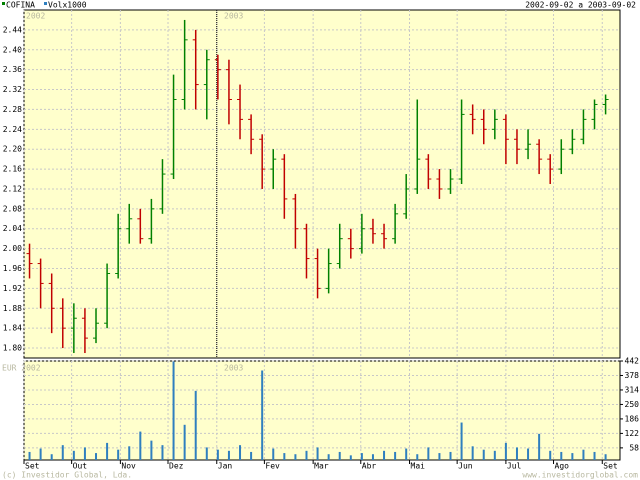 This screenshot has width=640, height=480. Describe the element at coordinates (12, 208) in the screenshot. I see `y-tick-label: 2.08` at that location.